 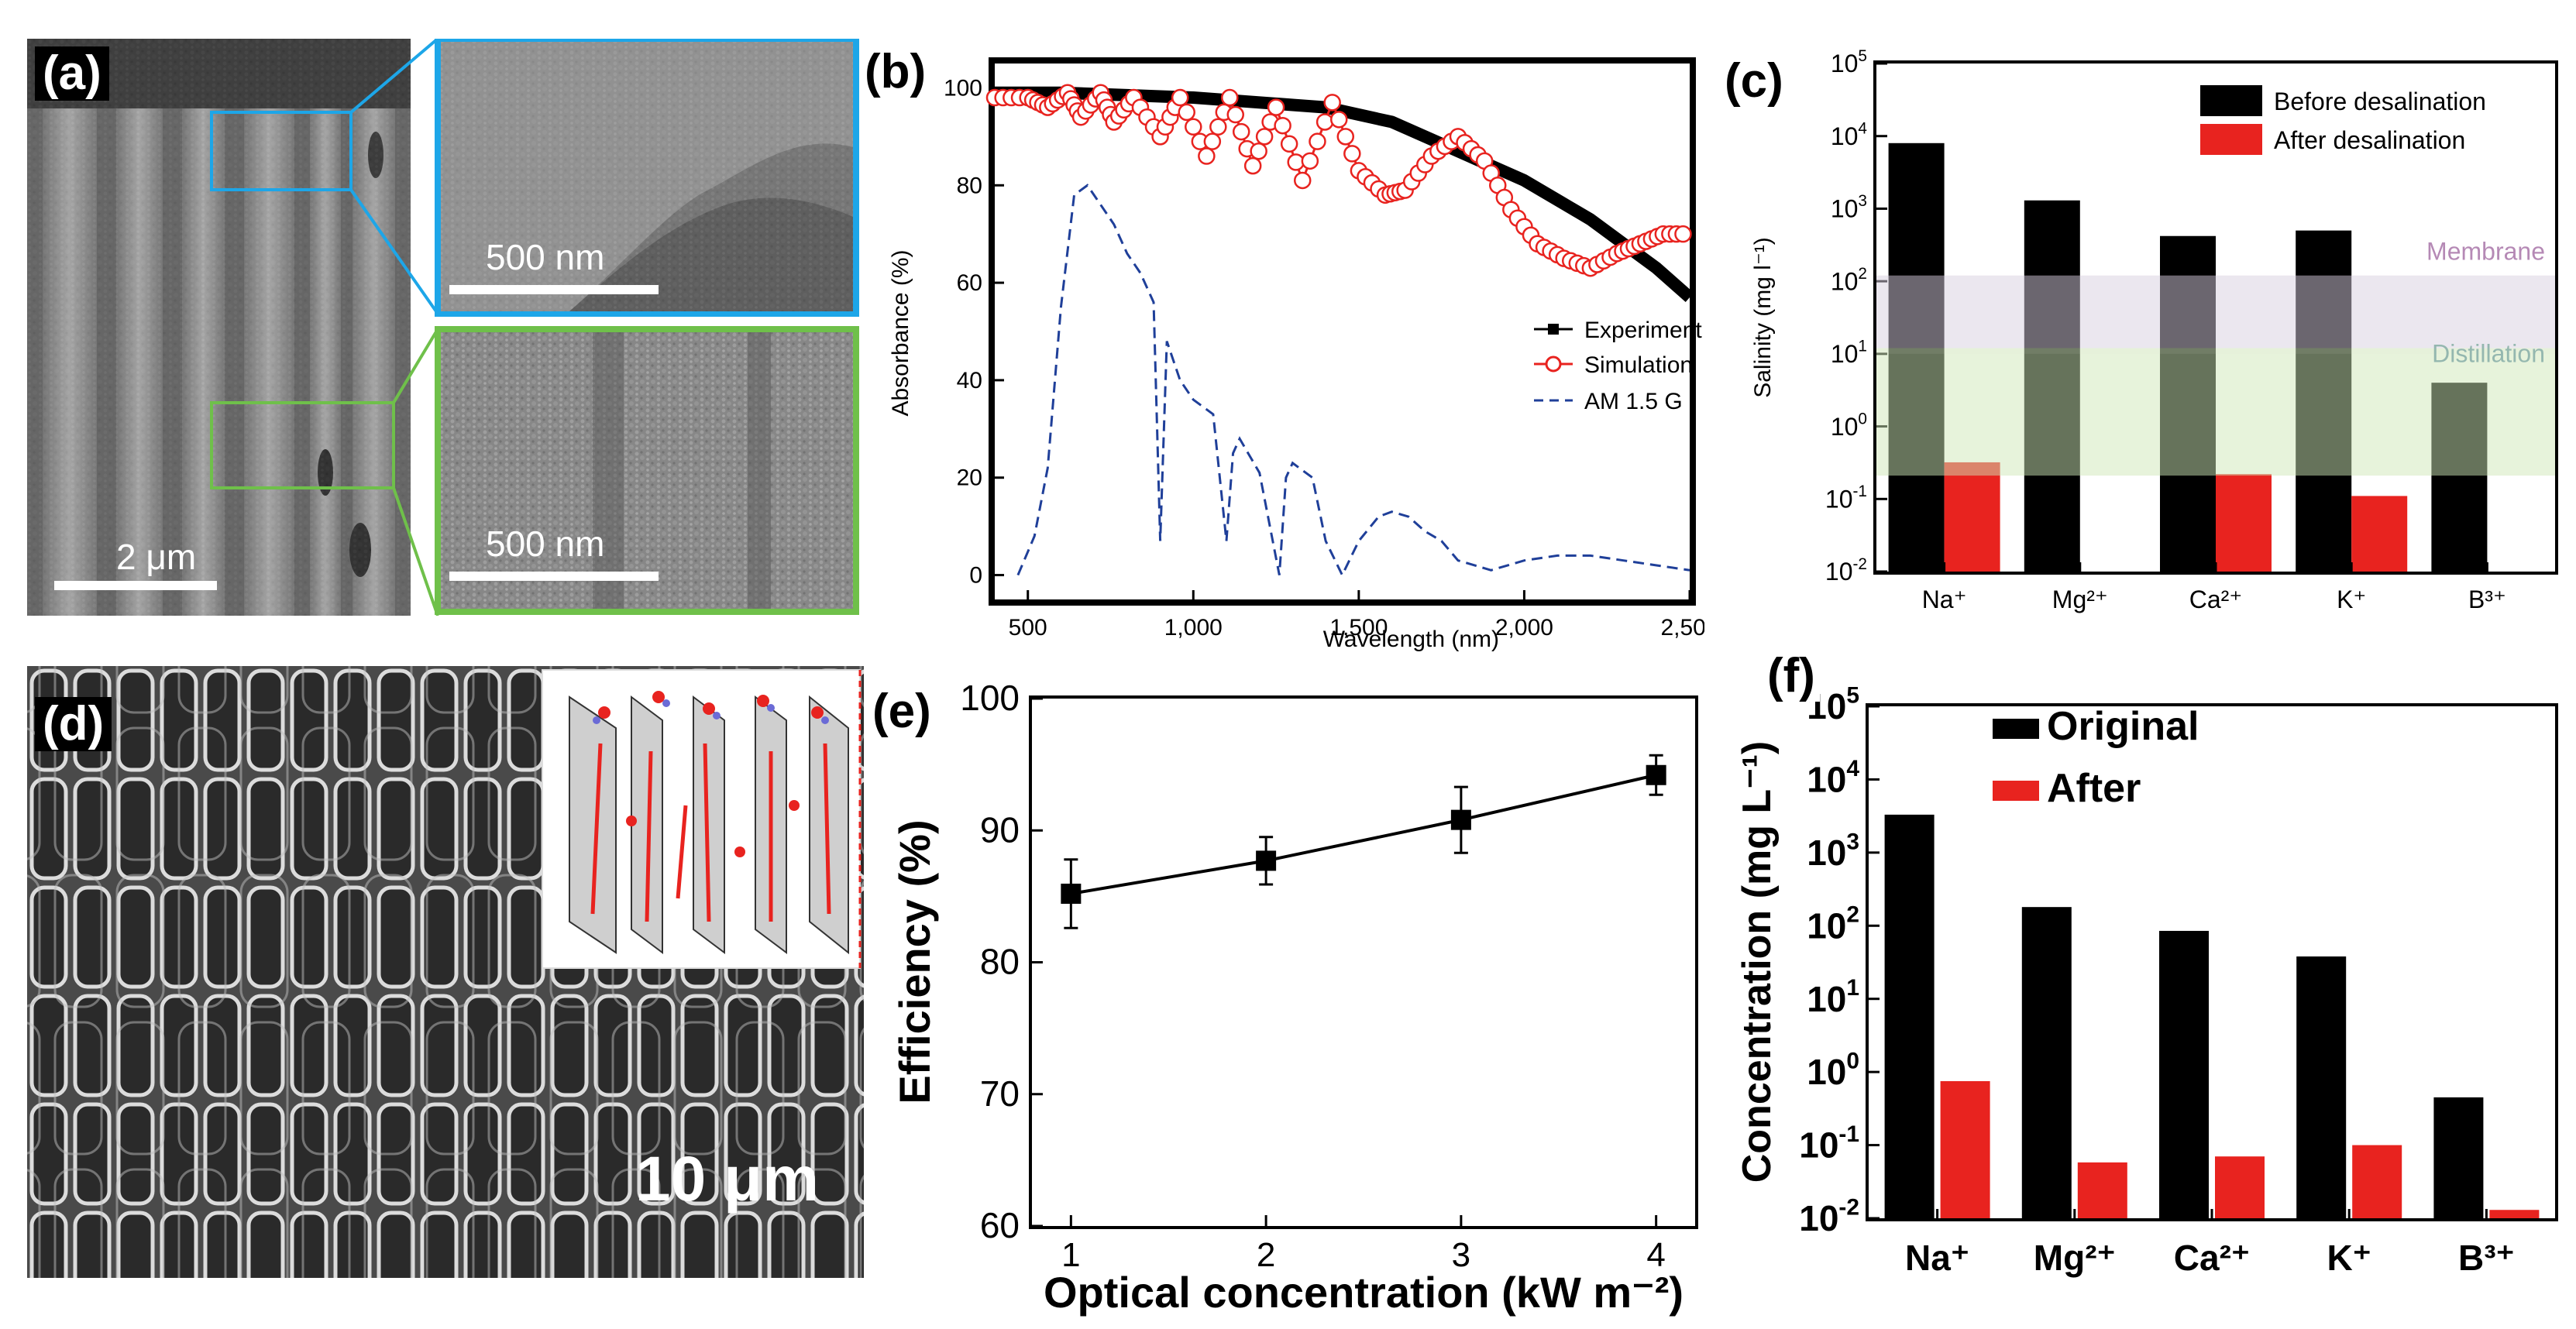 What do you see at coordinates (1757, 962) in the screenshot?
I see `chart-f-ylabel: Concentration (mg L⁻¹)` at bounding box center [1757, 962].